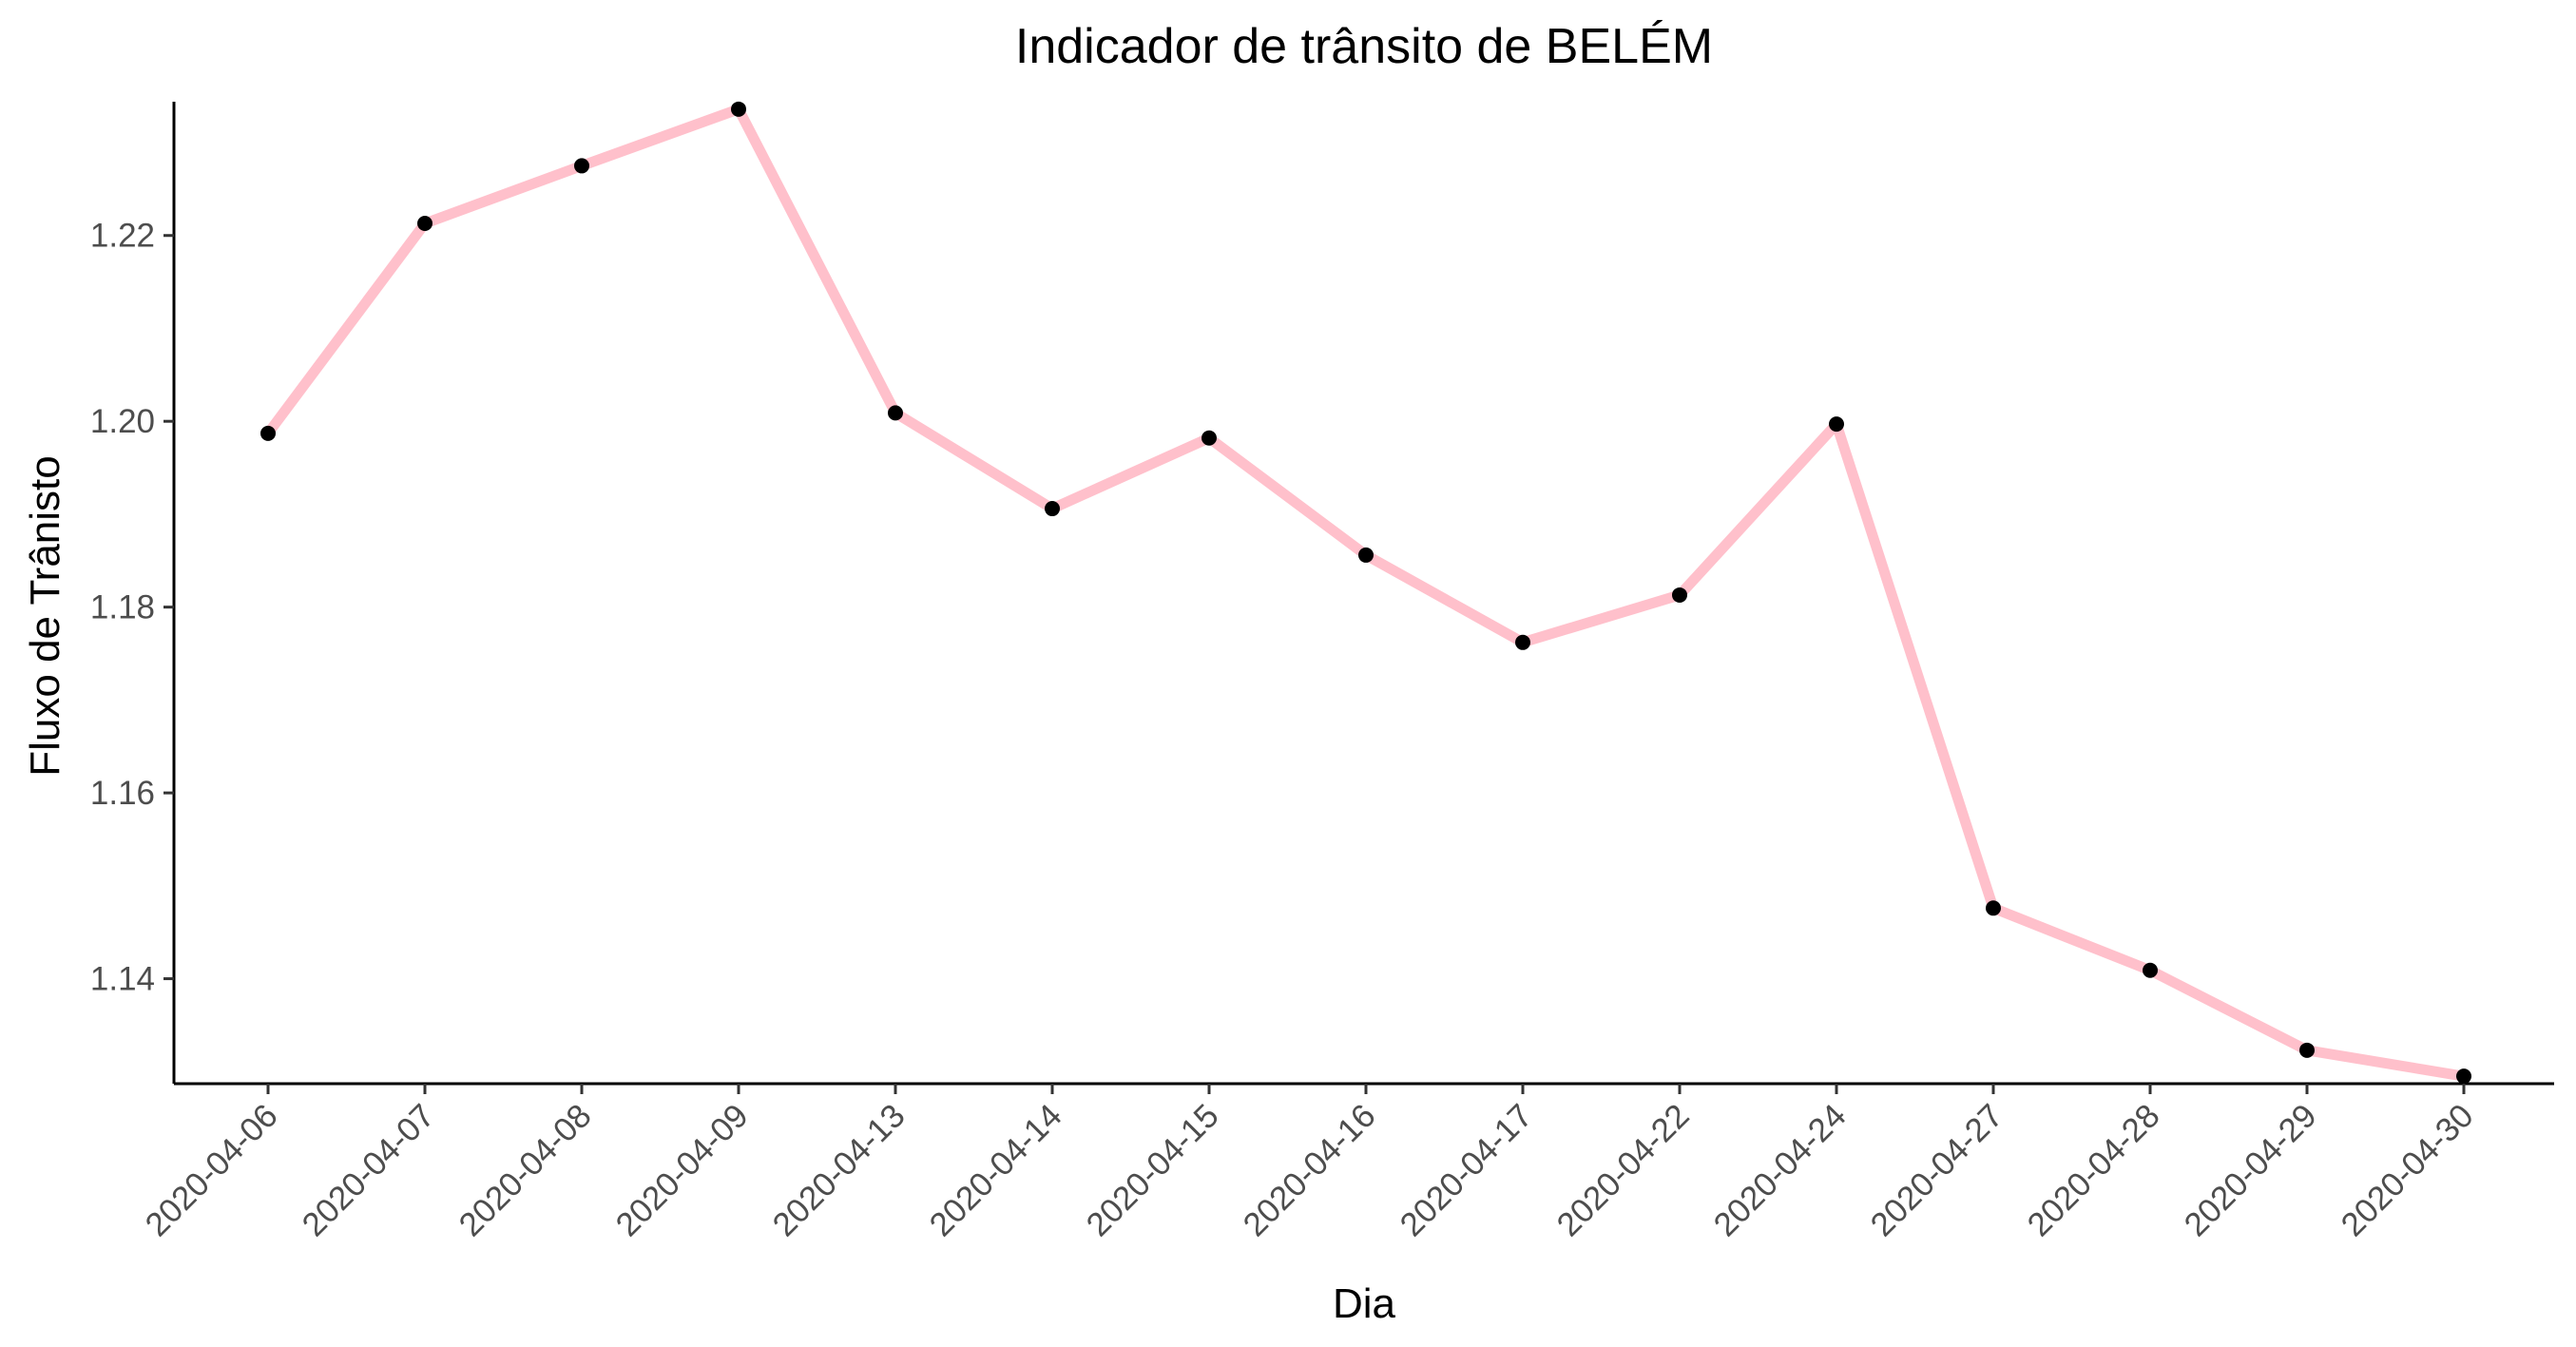 This screenshot has height=1347, width=2576. Describe the element at coordinates (2093, 1170) in the screenshot. I see `x-tick-label: 2020-04-28` at that location.